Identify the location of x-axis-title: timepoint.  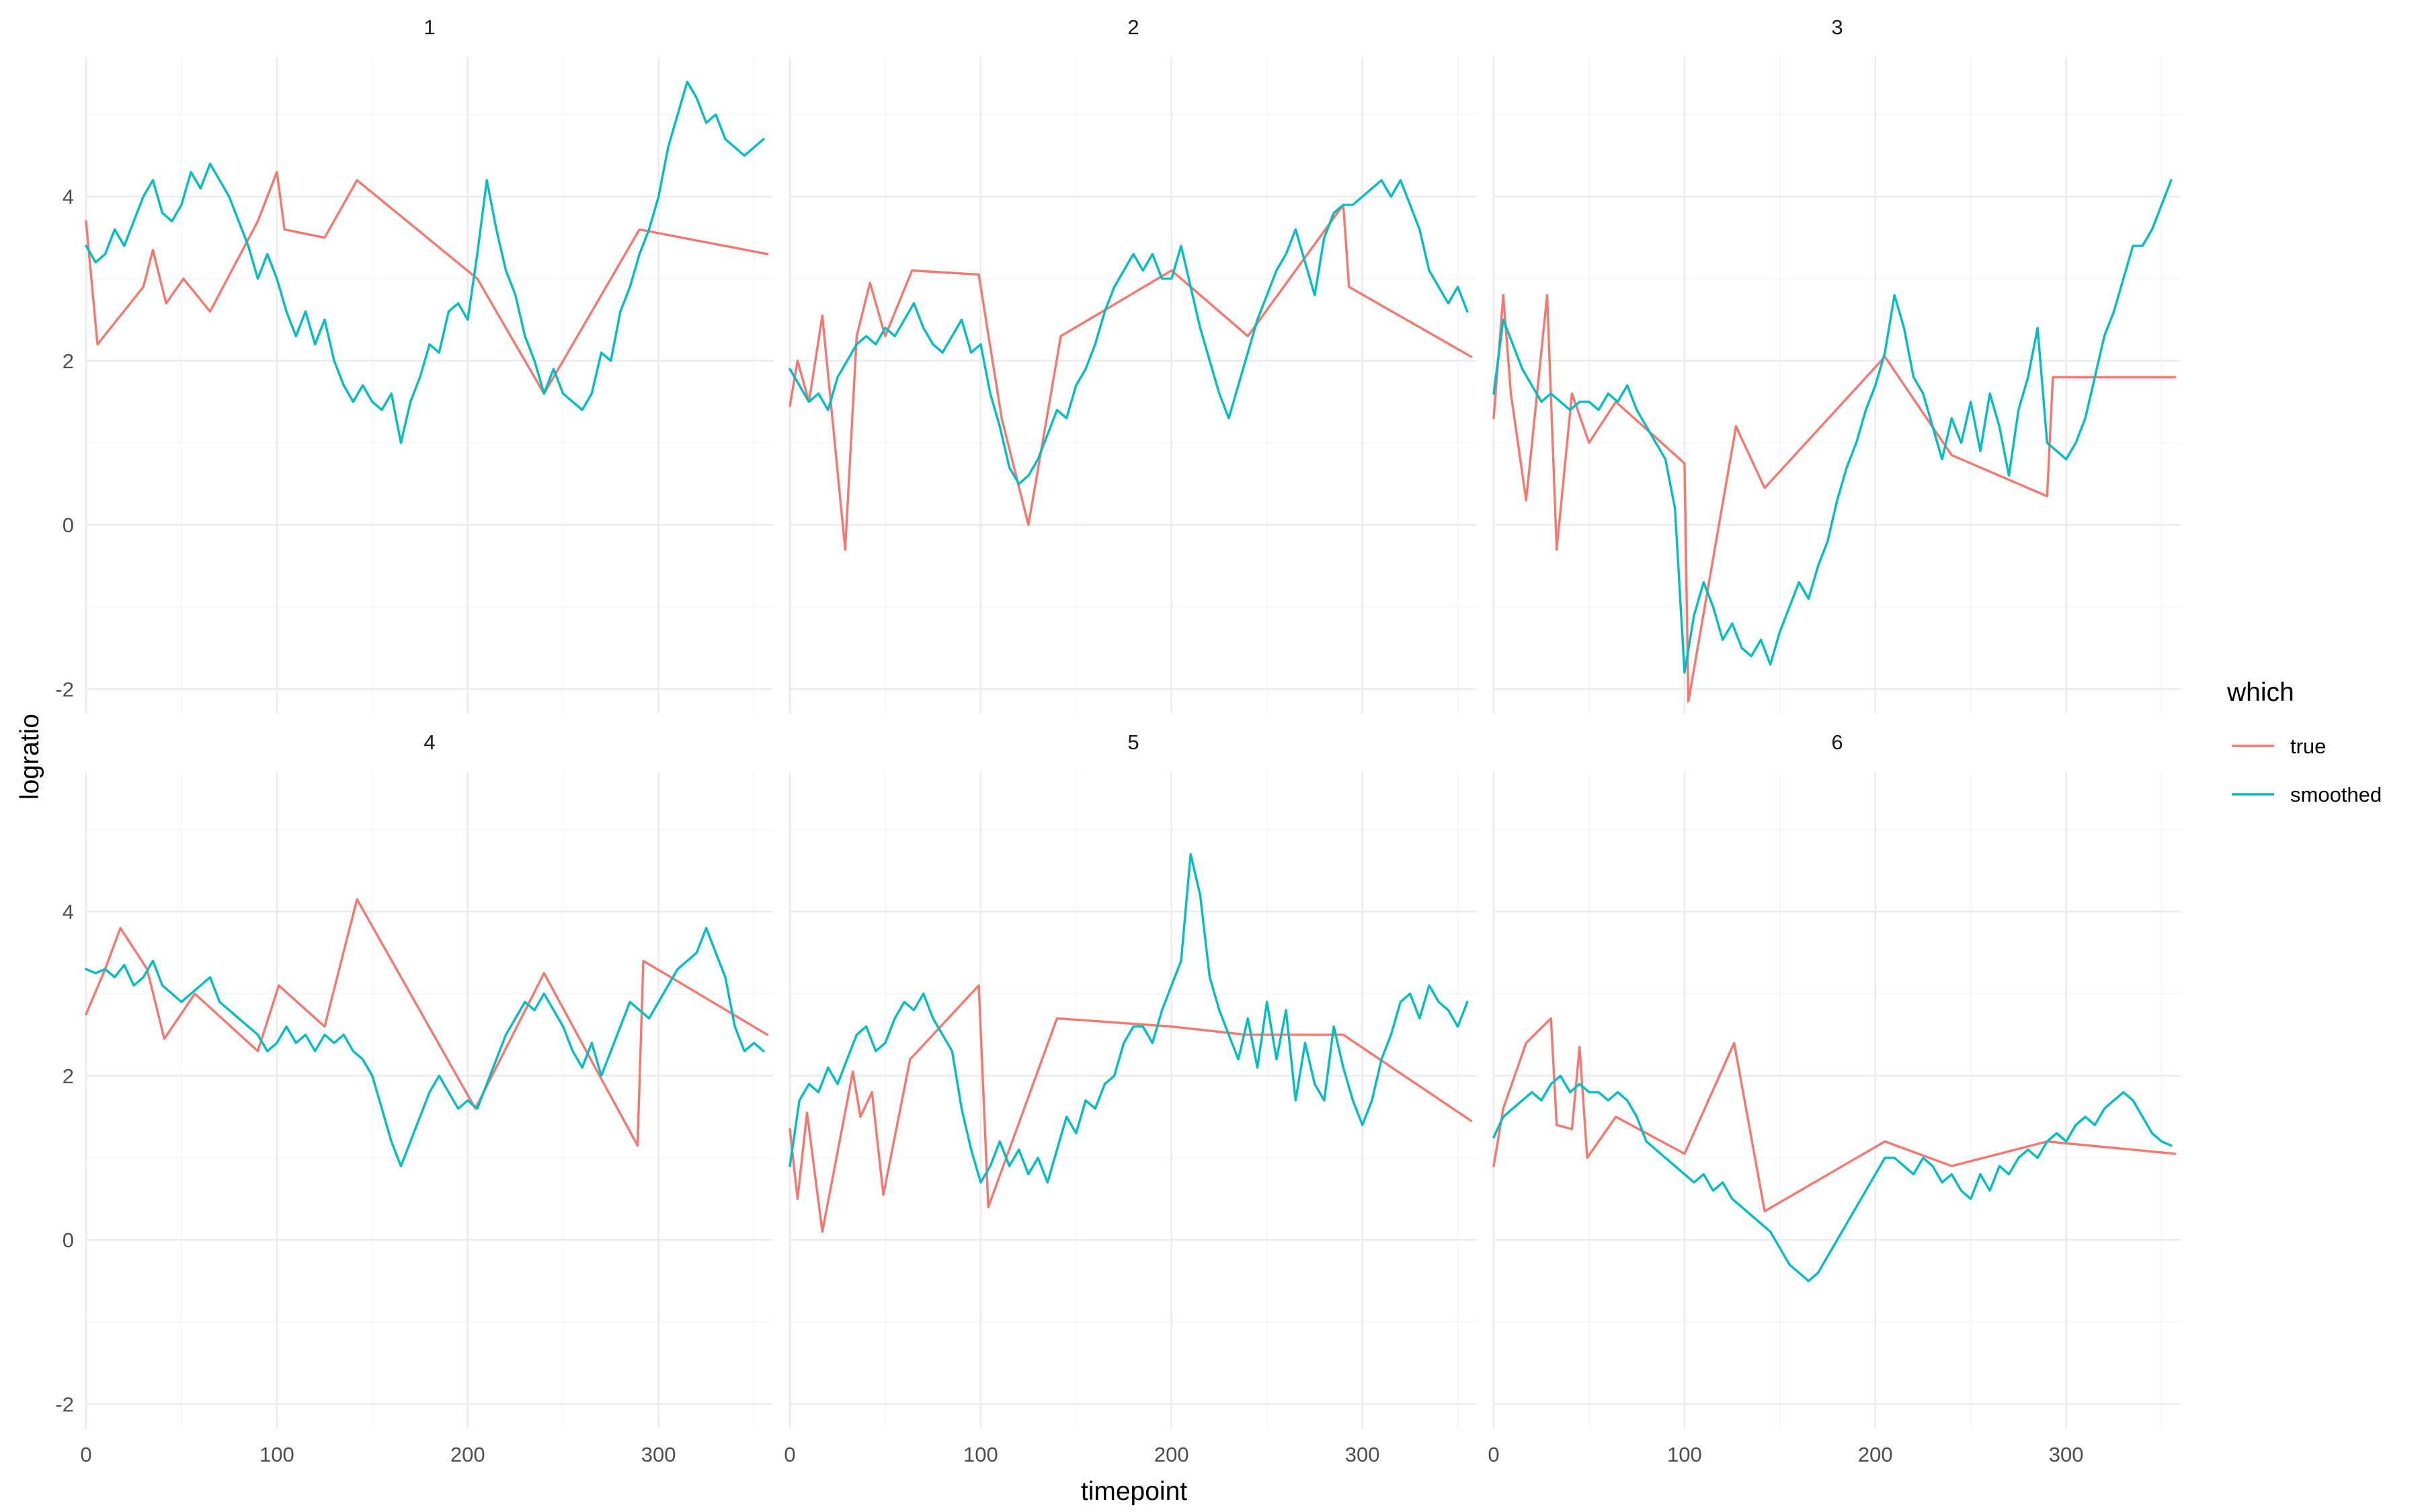
(1134, 1492).